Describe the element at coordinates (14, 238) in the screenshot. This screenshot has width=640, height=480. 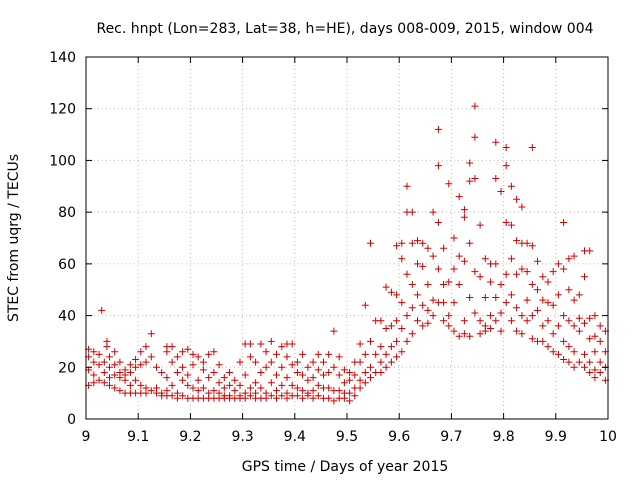
I see `y-axis-label: STEC from uqrg / TECUs` at that location.